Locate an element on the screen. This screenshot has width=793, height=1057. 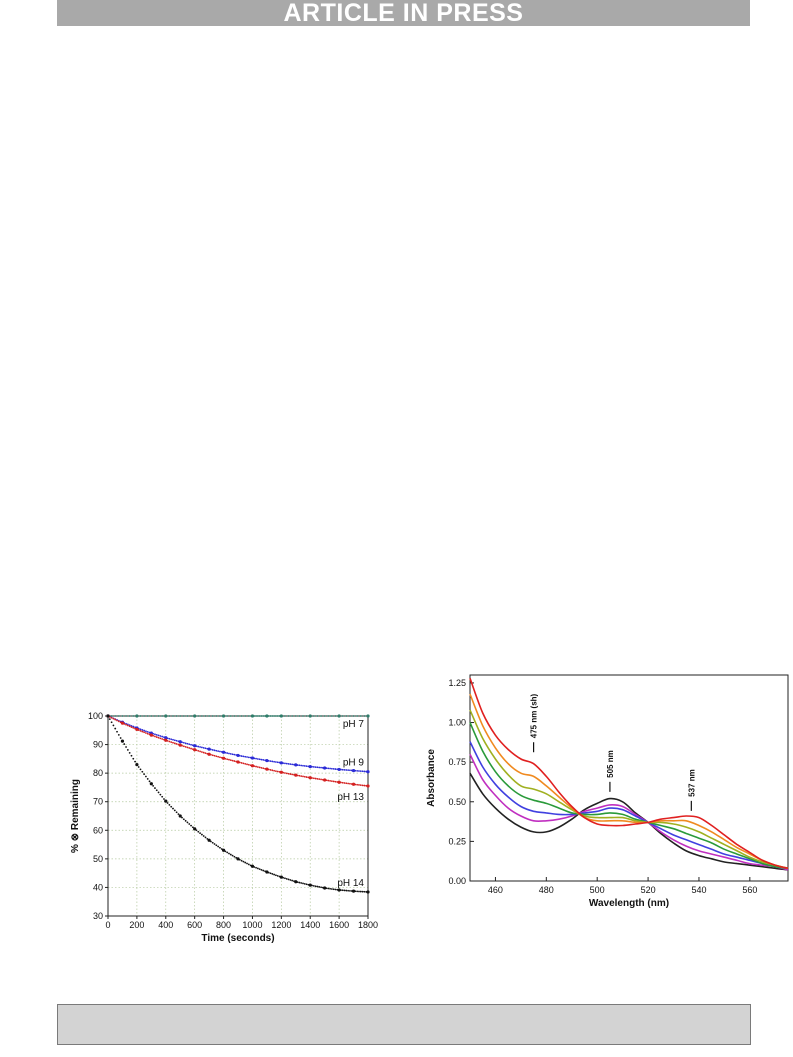
plot-frame is located at coordinates (238, 816).